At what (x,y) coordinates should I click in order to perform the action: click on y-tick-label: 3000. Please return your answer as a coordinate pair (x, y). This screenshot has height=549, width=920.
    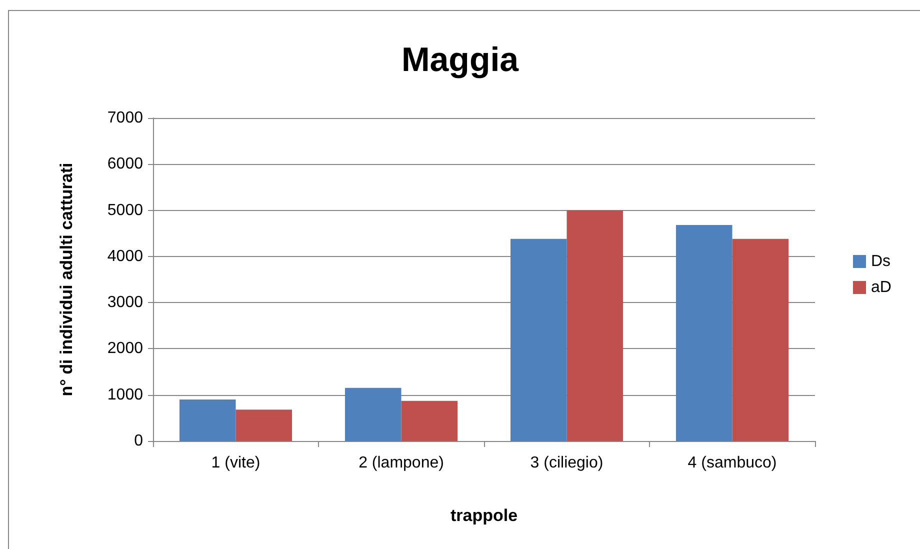
    Looking at the image, I should click on (125, 303).